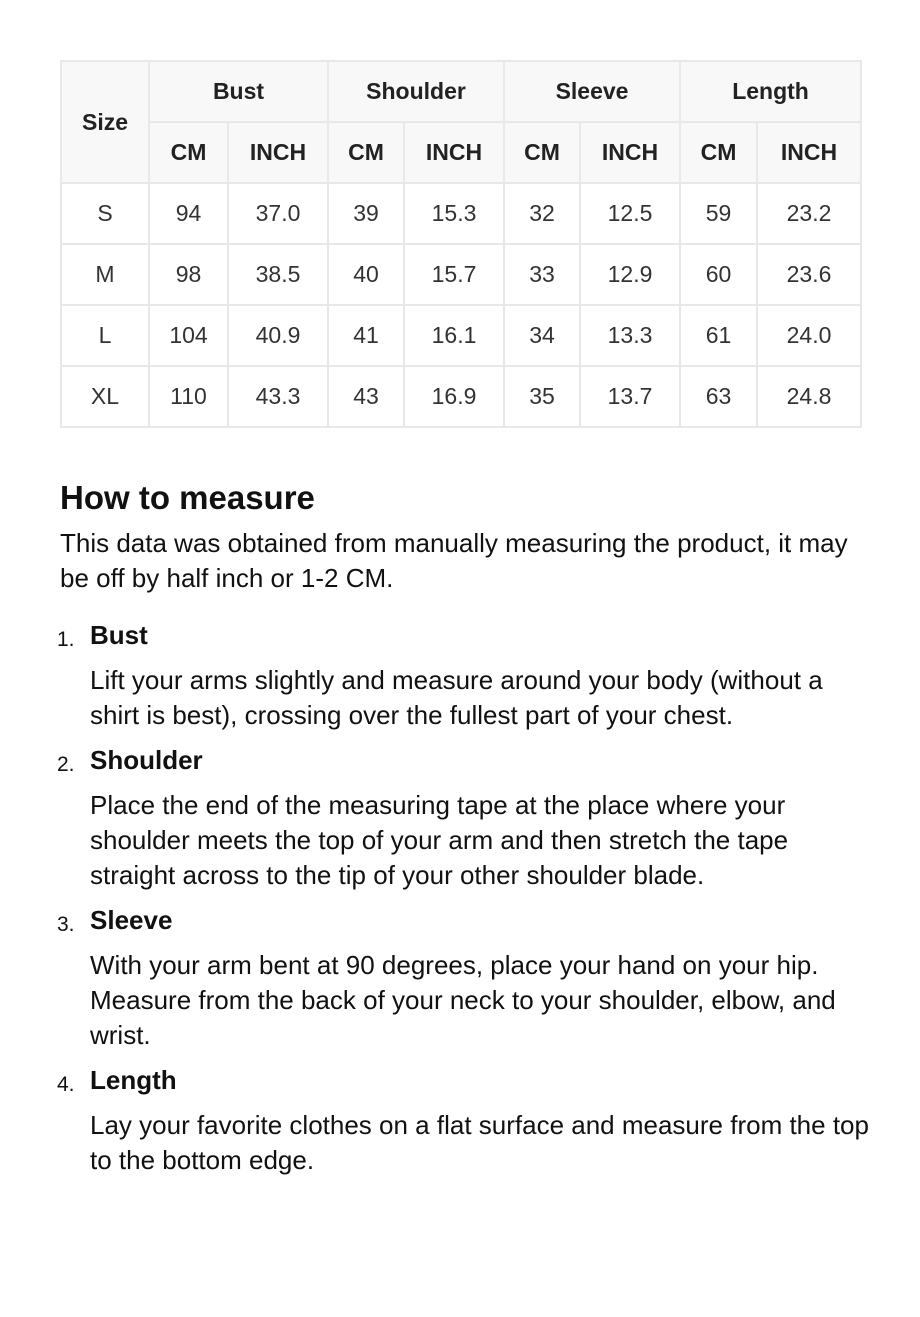 Image resolution: width=920 pixels, height=1317 pixels. I want to click on step-number: 3., so click(66, 924).